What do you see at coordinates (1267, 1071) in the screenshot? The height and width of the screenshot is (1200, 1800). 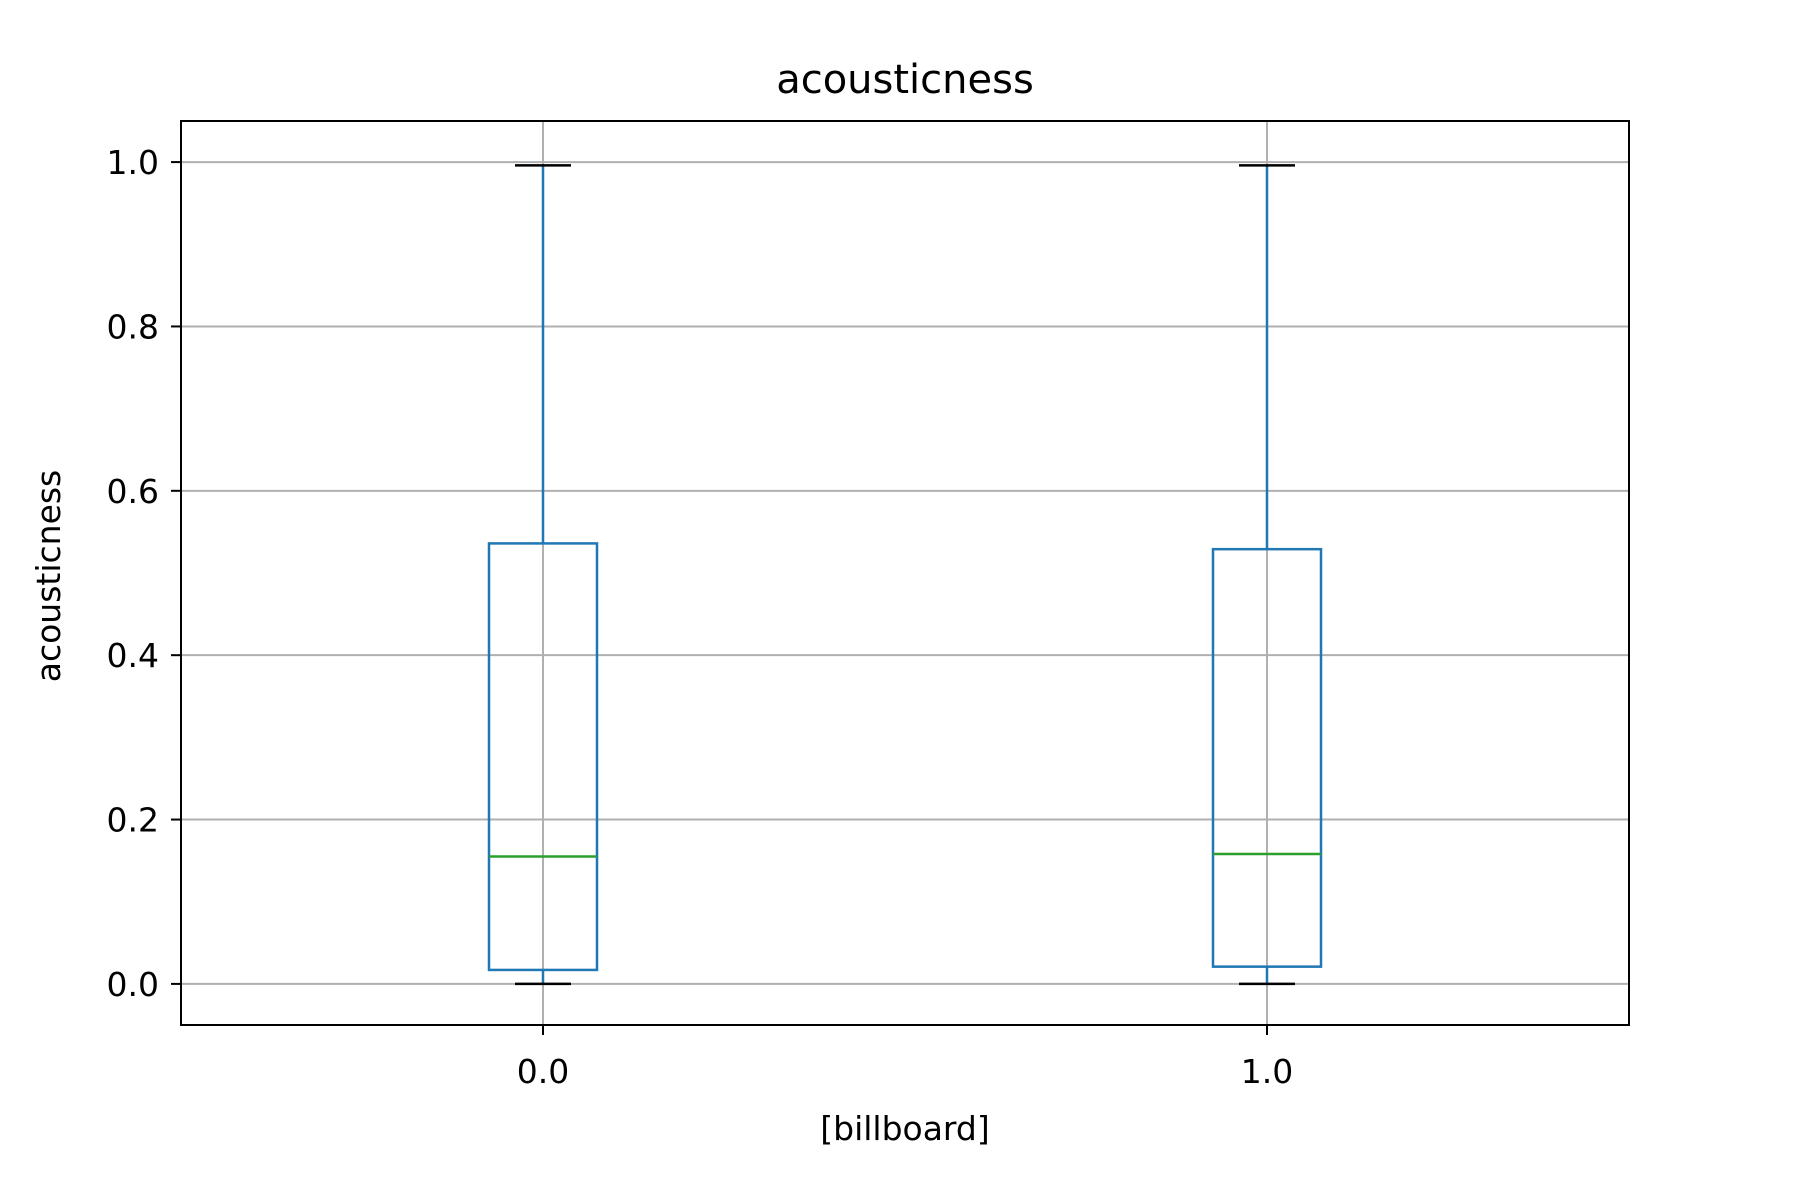 I see `x-tick-label: 1.0` at bounding box center [1267, 1071].